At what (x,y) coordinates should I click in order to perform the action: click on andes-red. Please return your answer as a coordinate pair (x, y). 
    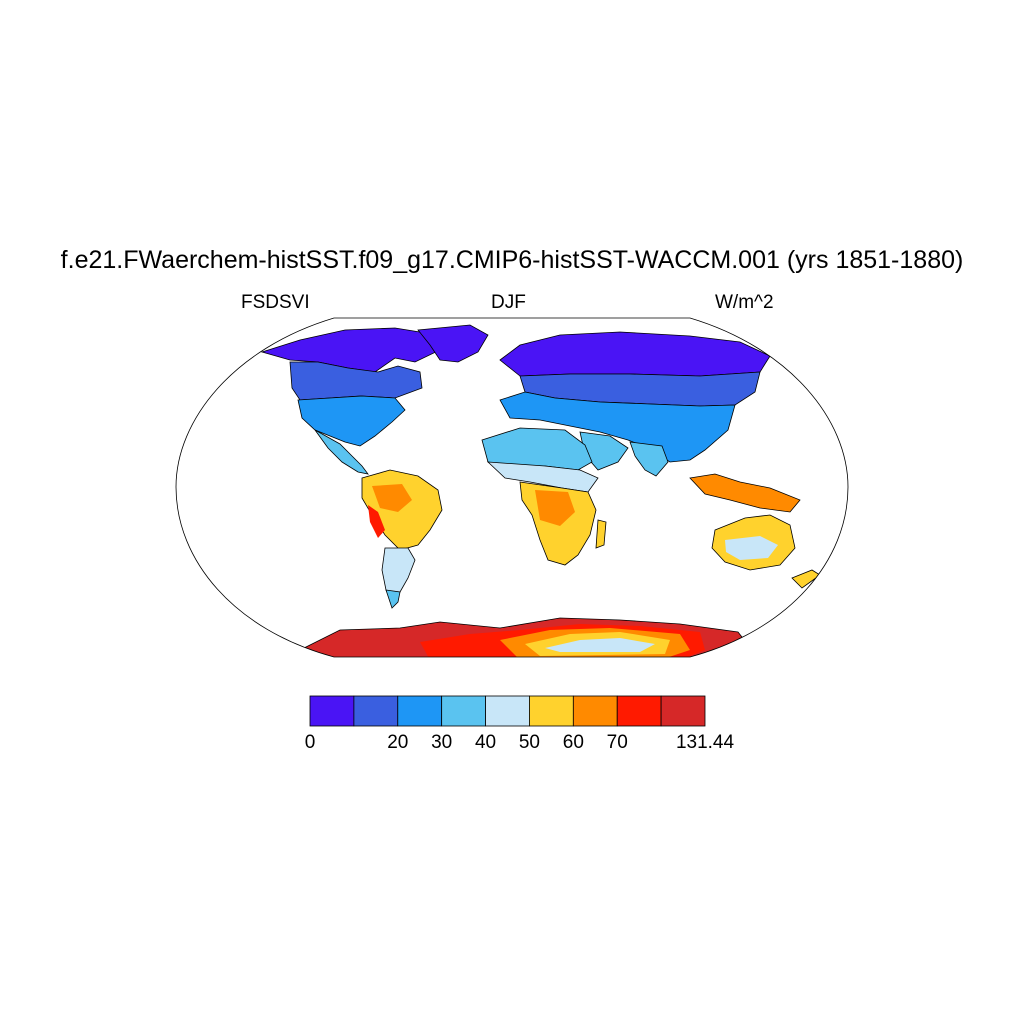
    Looking at the image, I should click on (376, 521).